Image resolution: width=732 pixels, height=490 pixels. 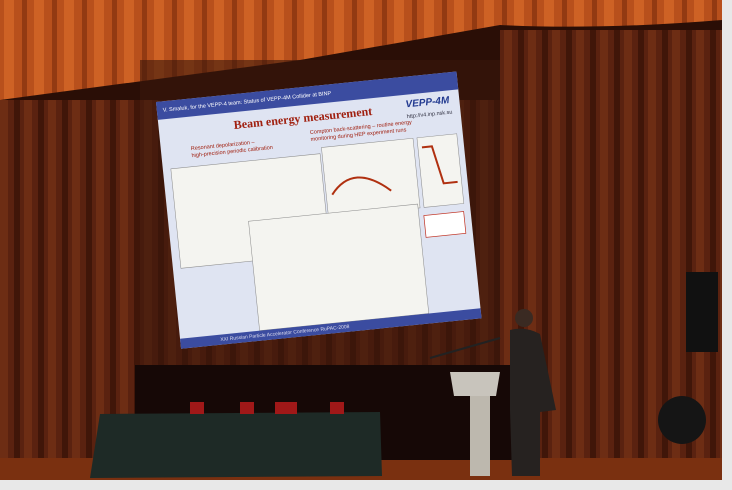 What do you see at coordinates (702, 312) in the screenshot?
I see `loudspeaker` at bounding box center [702, 312].